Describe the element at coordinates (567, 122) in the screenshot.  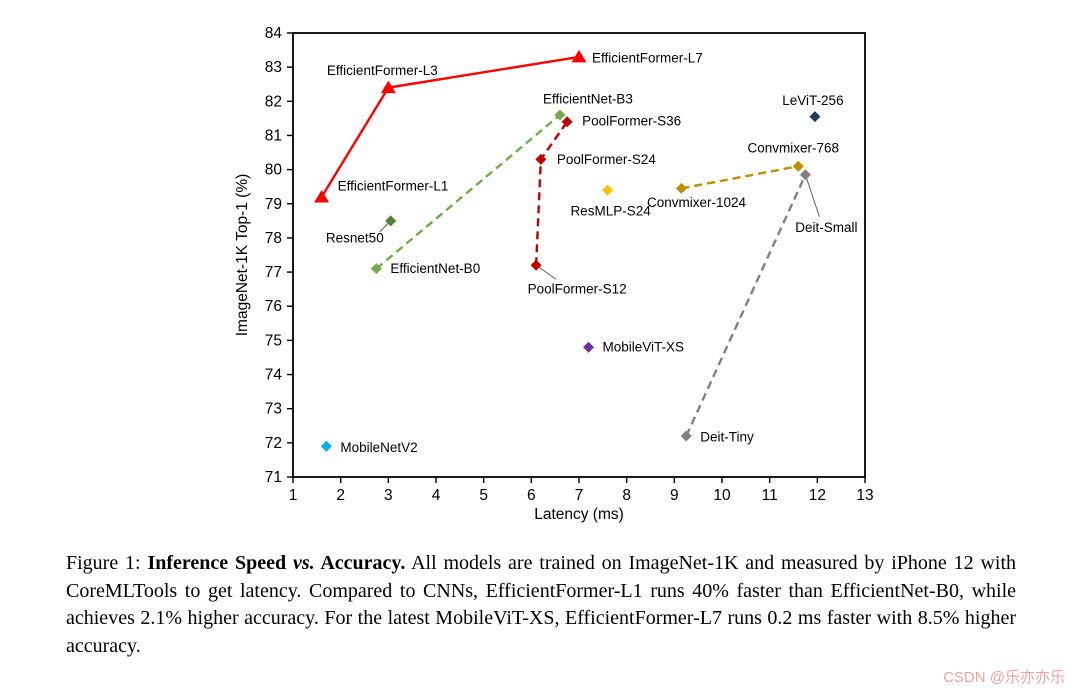
I see `point-poolformer-s36` at that location.